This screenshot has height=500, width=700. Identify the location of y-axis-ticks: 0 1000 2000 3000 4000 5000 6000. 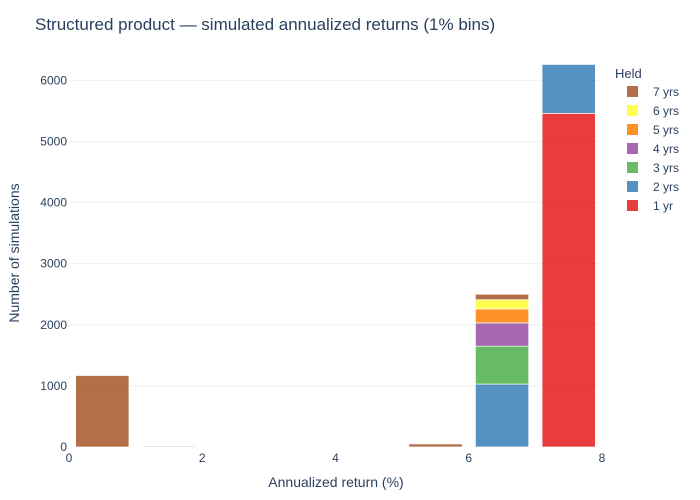
(53, 263).